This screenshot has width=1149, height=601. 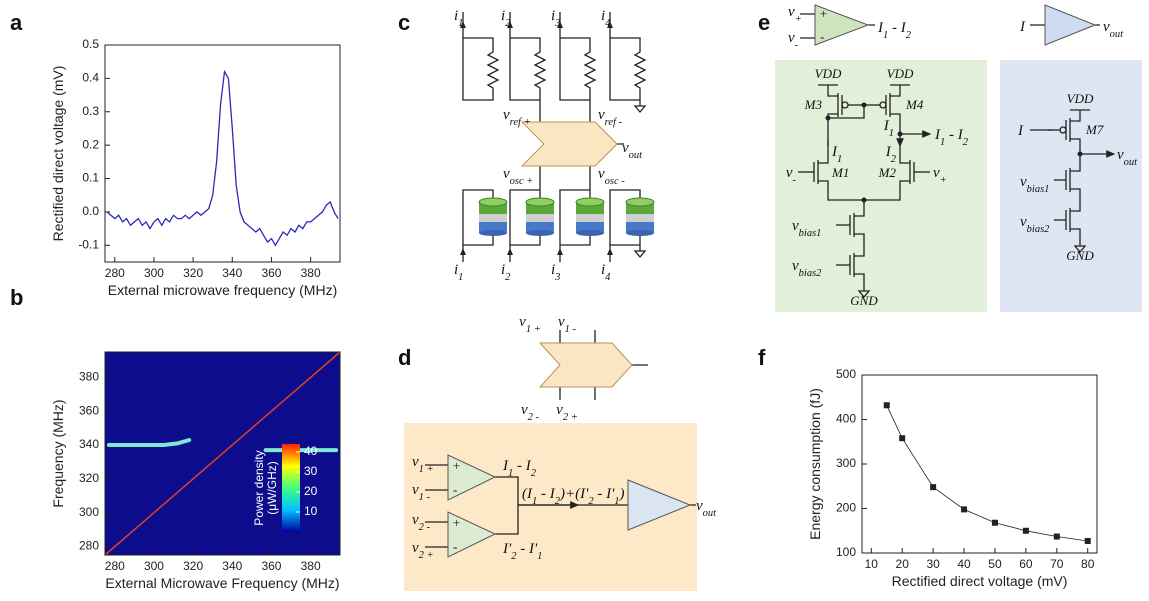 I want to click on x-tick-label: 50, so click(x=995, y=564).